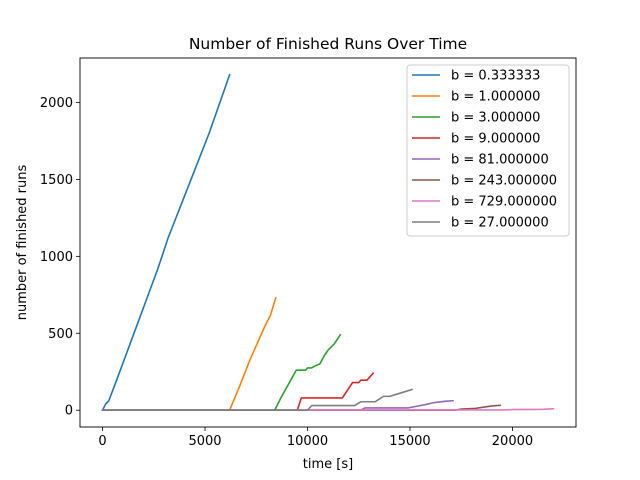  Describe the element at coordinates (504, 202) in the screenshot. I see `legend-label-b-729-000000: b = 729.000000` at that location.